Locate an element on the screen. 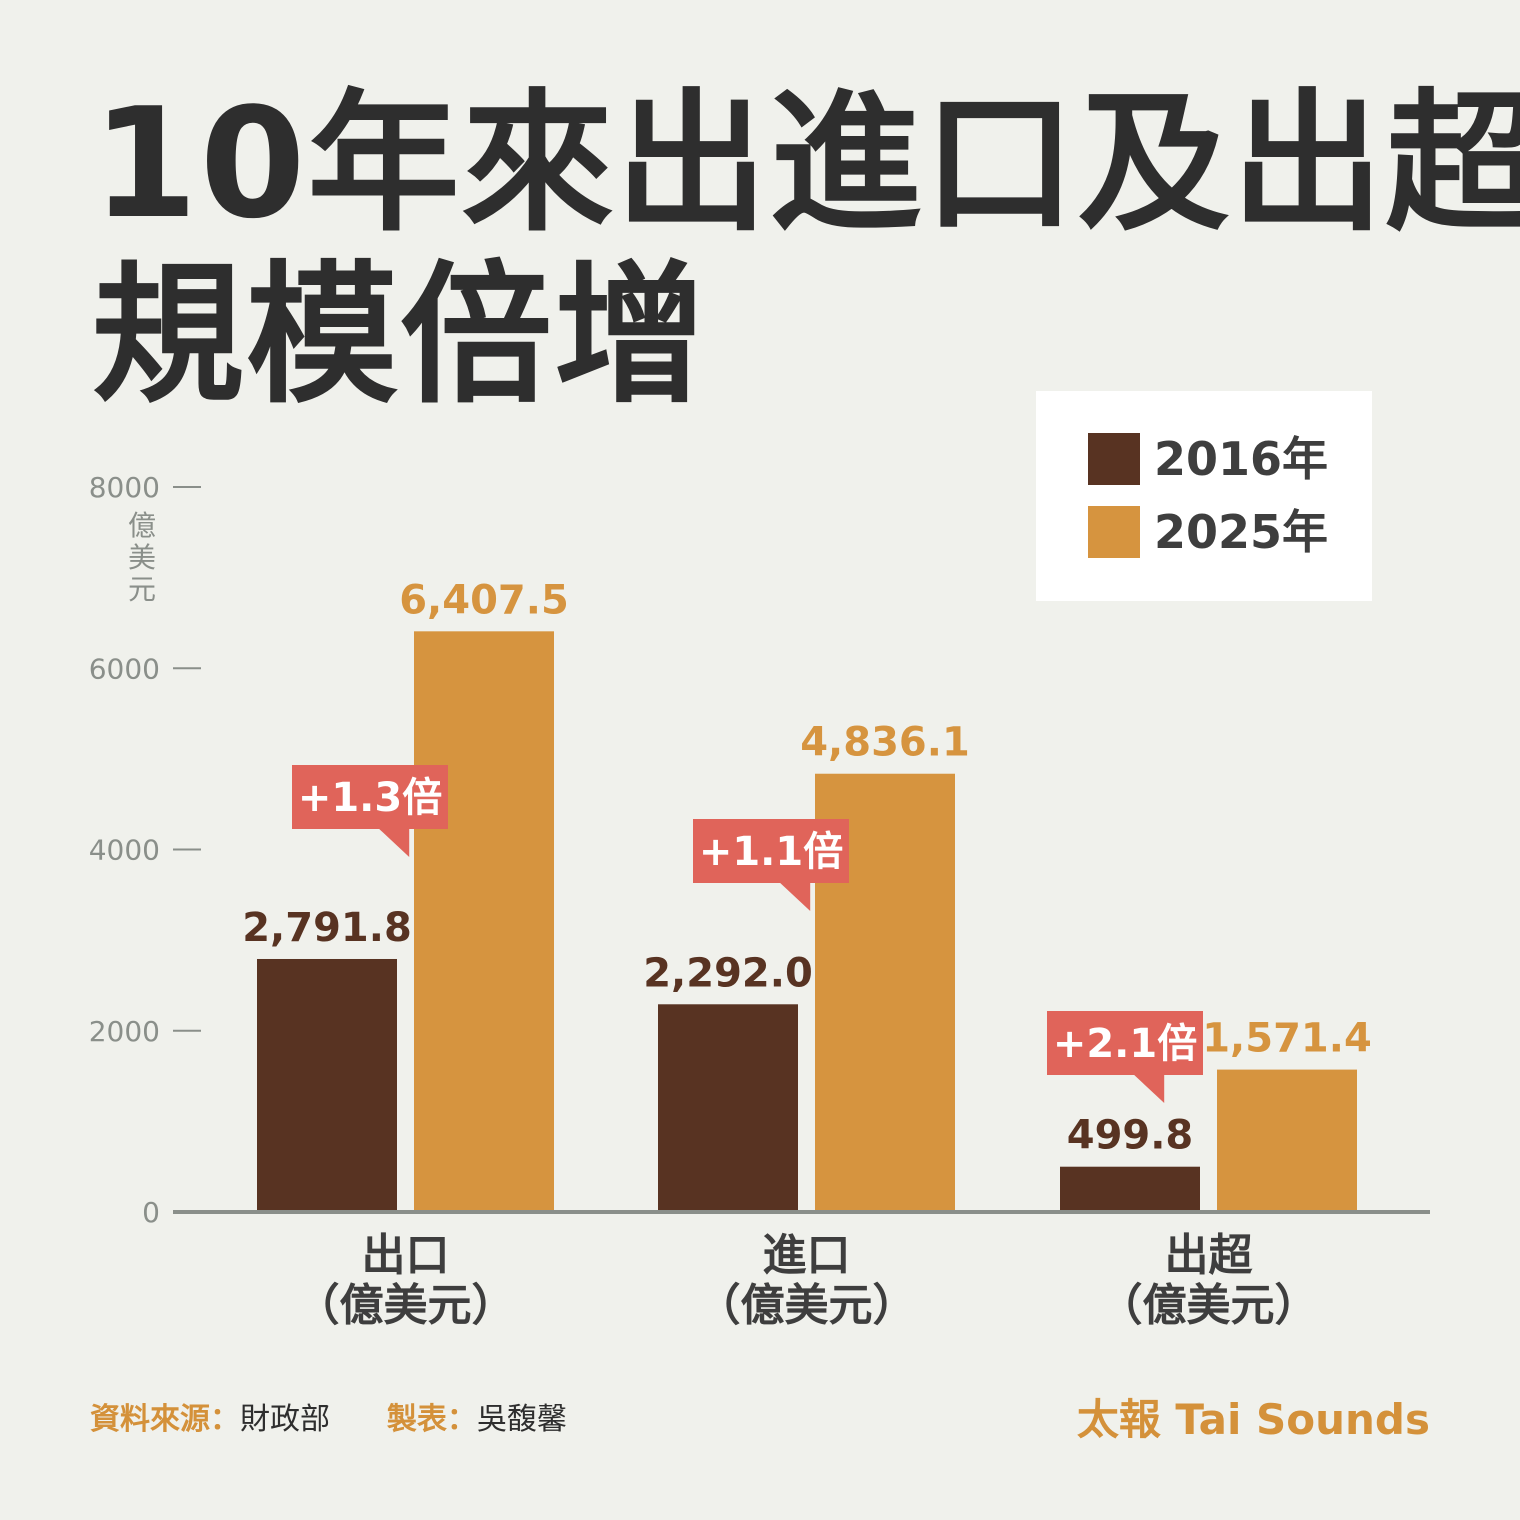 This screenshot has height=1520, width=1520. footer-credits: 資料來源：財政部 製表：吳馥馨 is located at coordinates (328, 1416).